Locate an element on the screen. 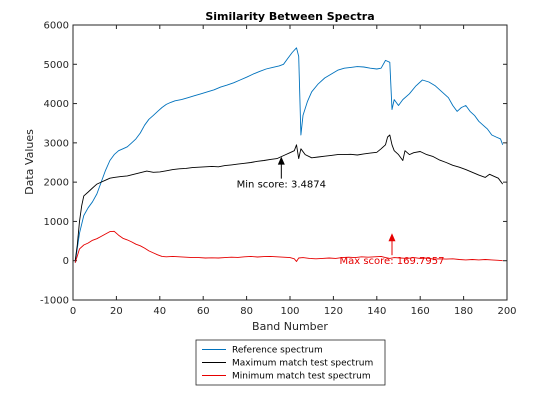 This screenshot has height=420, width=560. x-tick-label: 200 is located at coordinates (506, 311).